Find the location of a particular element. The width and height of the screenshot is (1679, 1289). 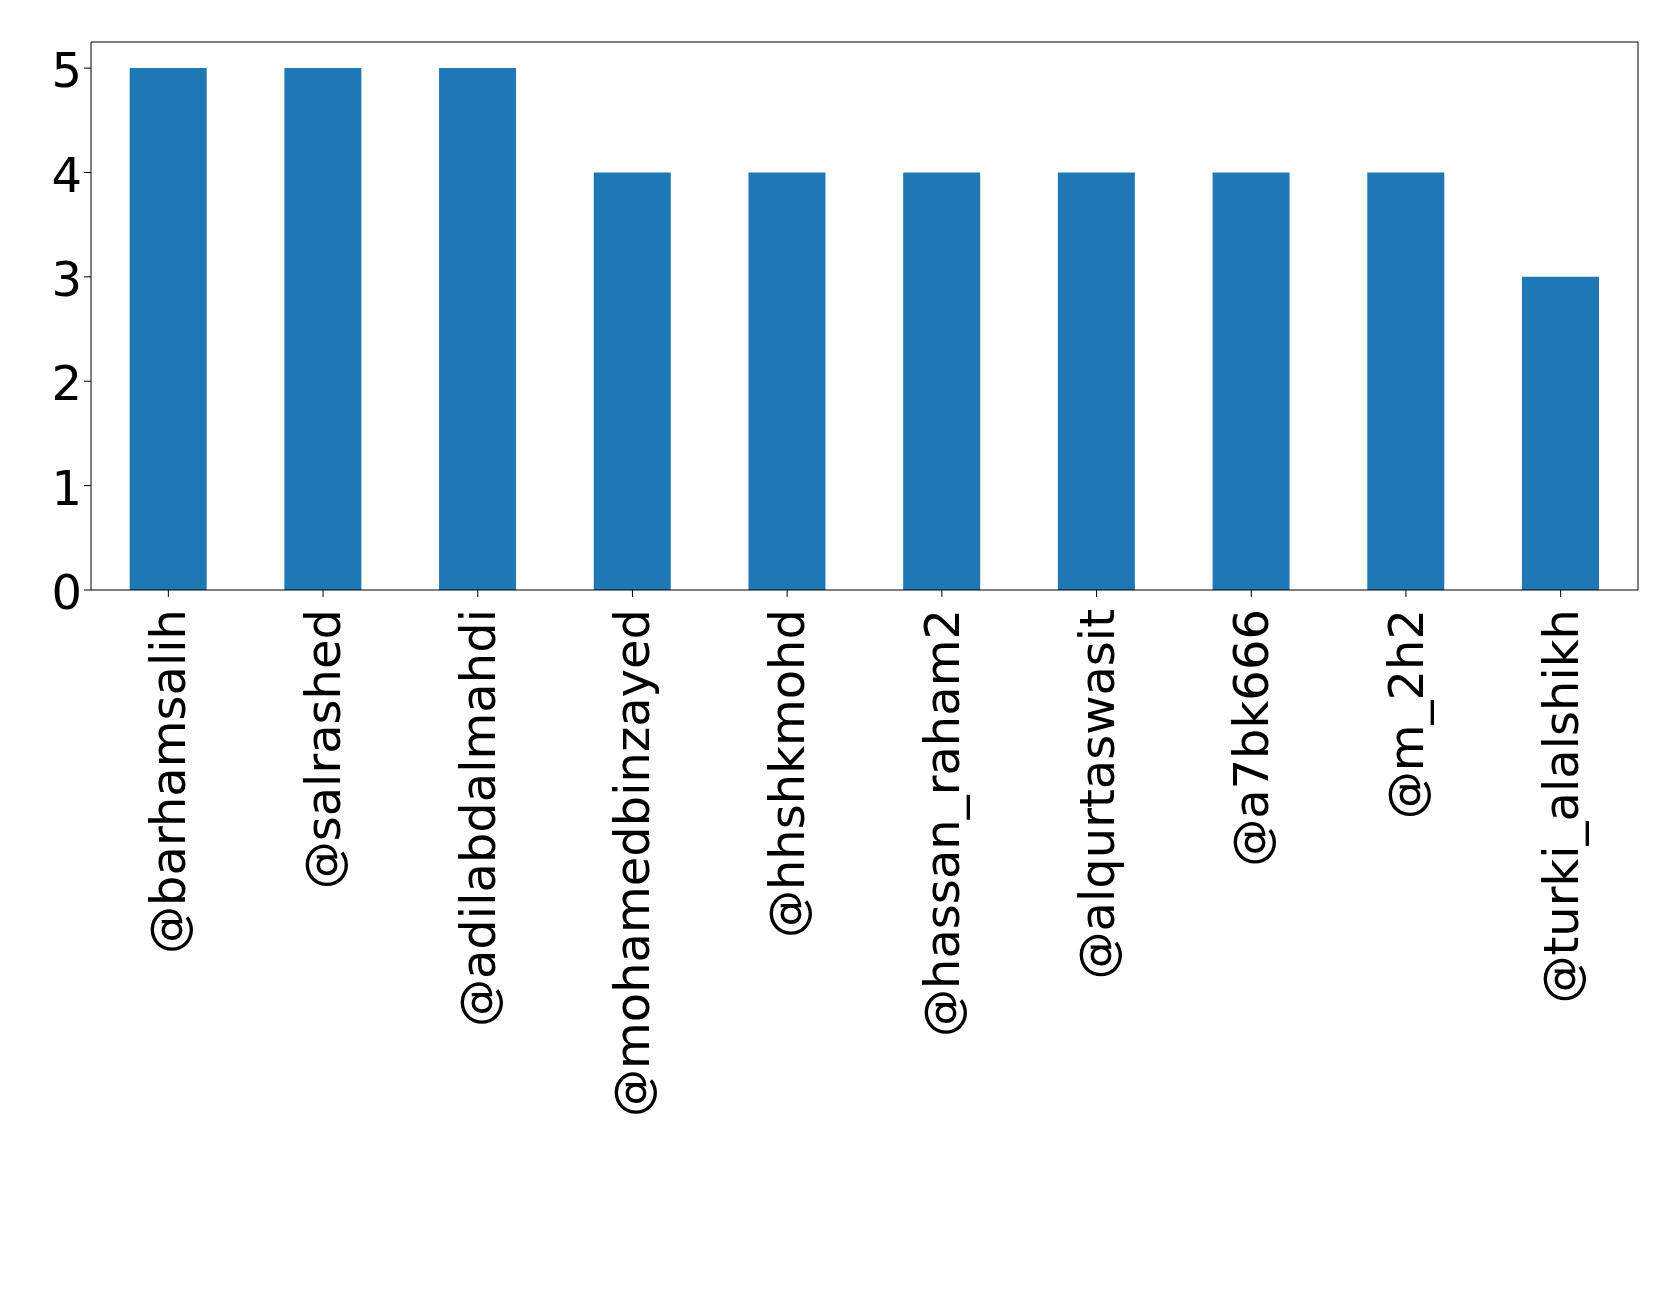

y-tick-label: 5 is located at coordinates (66, 70).